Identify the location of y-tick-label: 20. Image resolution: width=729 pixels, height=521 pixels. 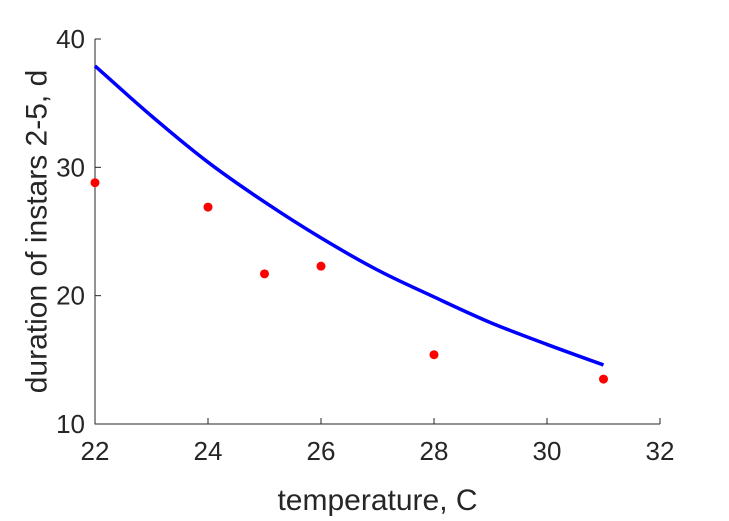
(70, 296).